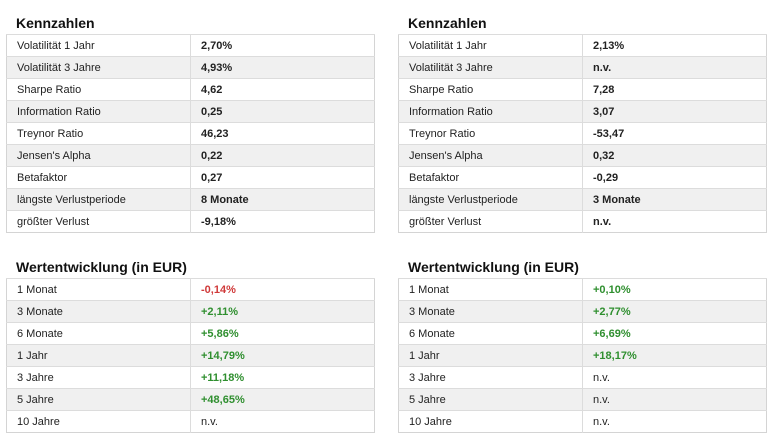 The image size is (772, 433). I want to click on table-row: 1 Jahr +14,79%, so click(190, 355).